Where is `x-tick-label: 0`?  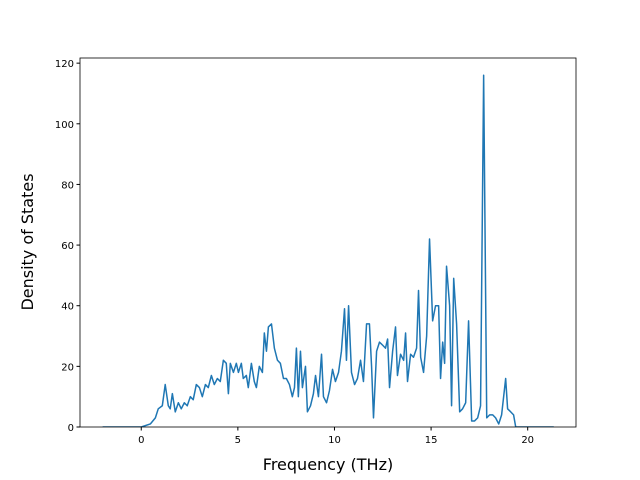 x-tick-label: 0 is located at coordinates (141, 440).